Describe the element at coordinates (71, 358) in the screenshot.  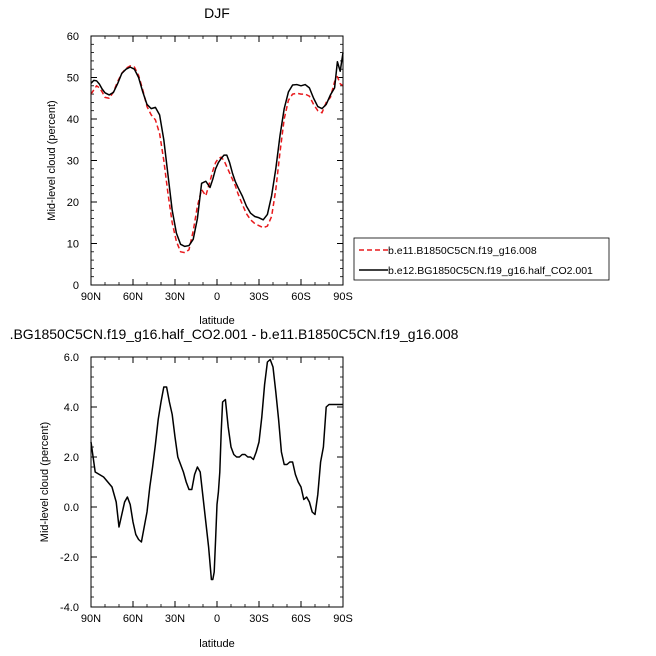
I see `y-tick-label: 6.0` at that location.